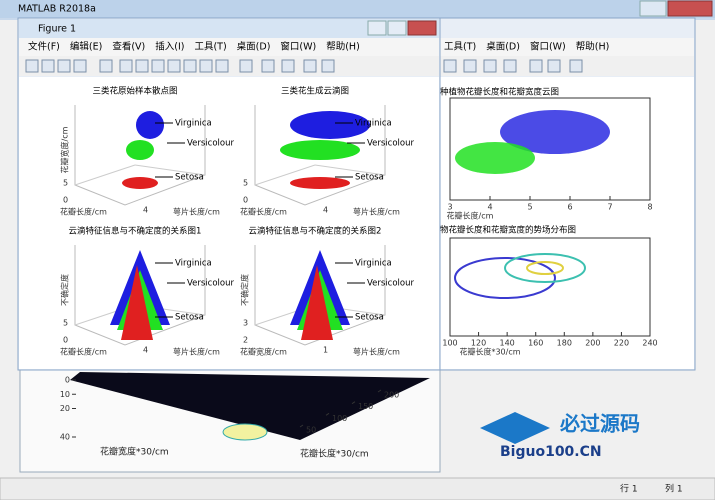 The width and height of the screenshot is (715, 500). Describe the element at coordinates (65, 437) in the screenshot. I see `y-tick-label: 40` at that location.